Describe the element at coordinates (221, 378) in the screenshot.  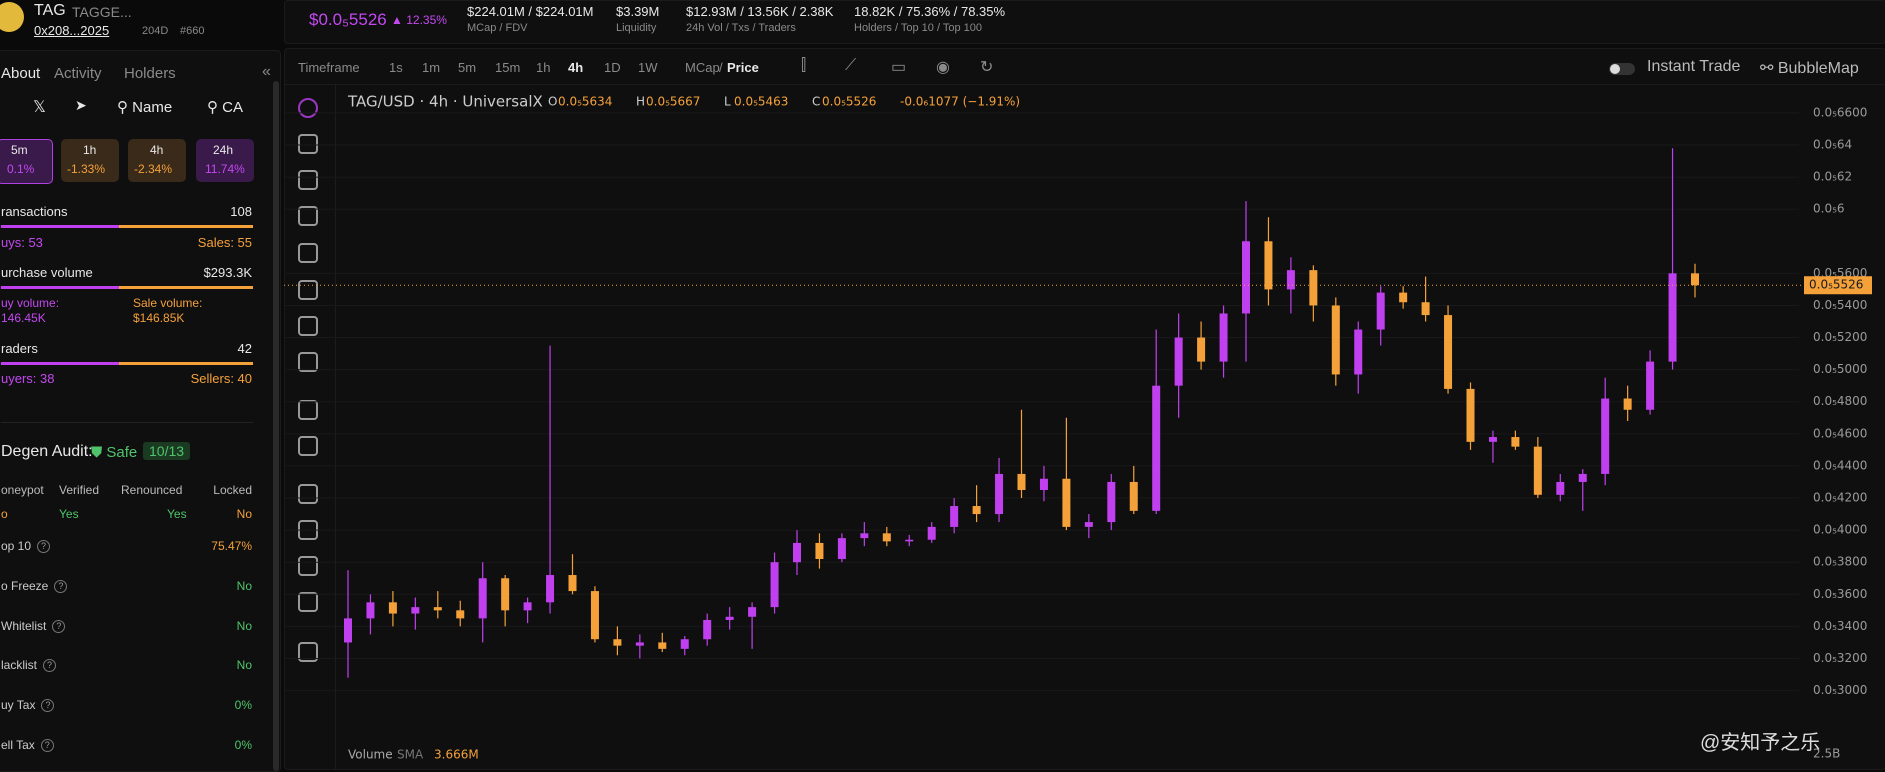
I see `sellers: Sellers: 40` at that location.